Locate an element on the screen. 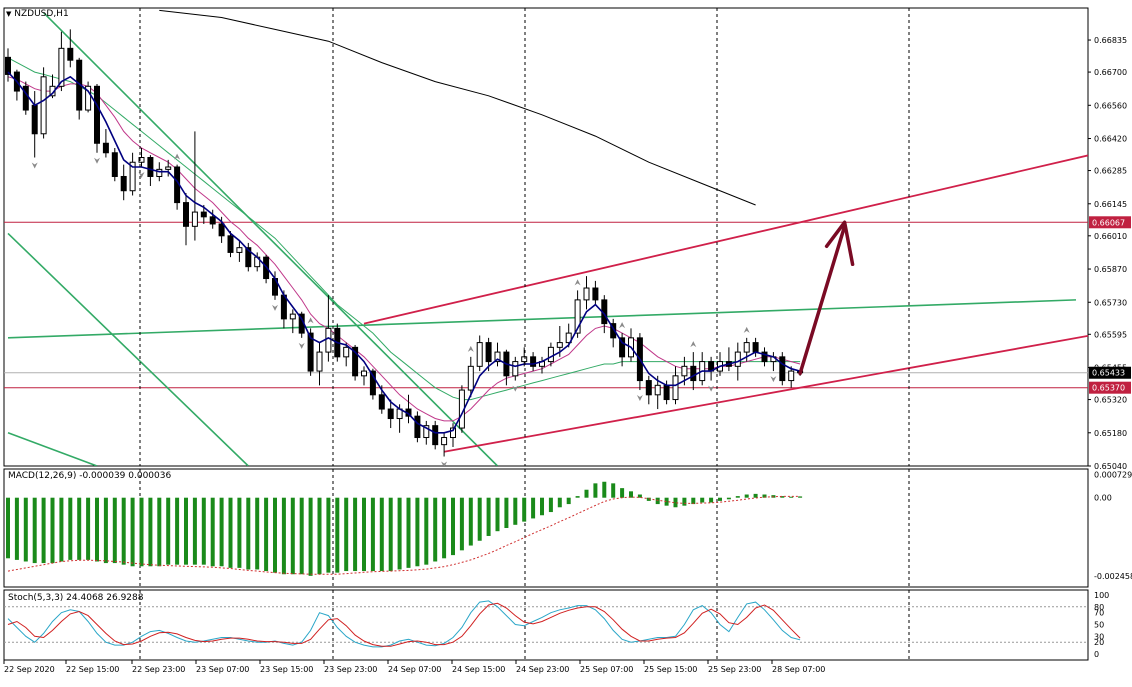  price-tick-label: 0.65870 is located at coordinates (1110, 269).